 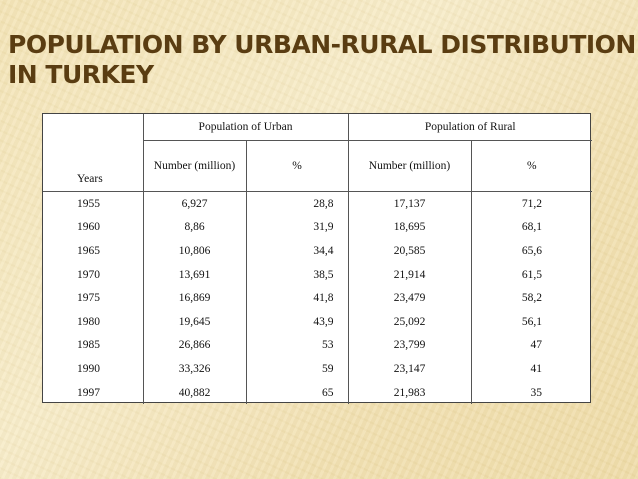 What do you see at coordinates (531, 250) in the screenshot?
I see `rural-pct-cell: 65,6` at bounding box center [531, 250].